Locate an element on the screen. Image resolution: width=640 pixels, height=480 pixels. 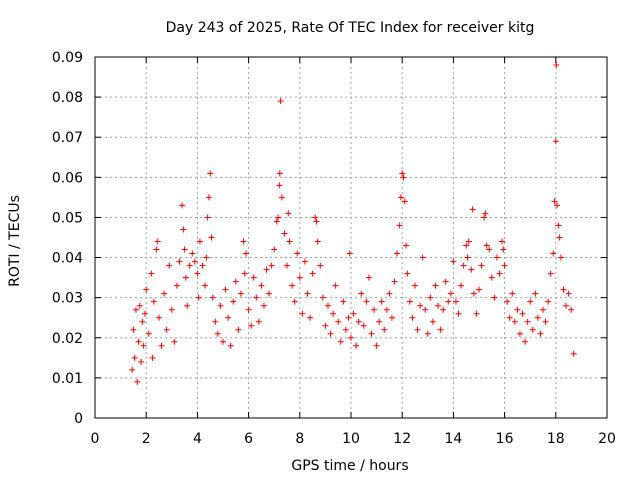
x-tick-label: 8 is located at coordinates (299, 439).